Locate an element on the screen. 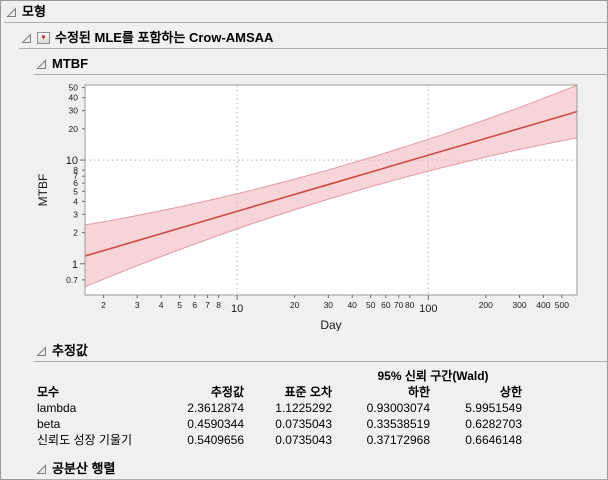  x-tick-label: 40 is located at coordinates (352, 305).